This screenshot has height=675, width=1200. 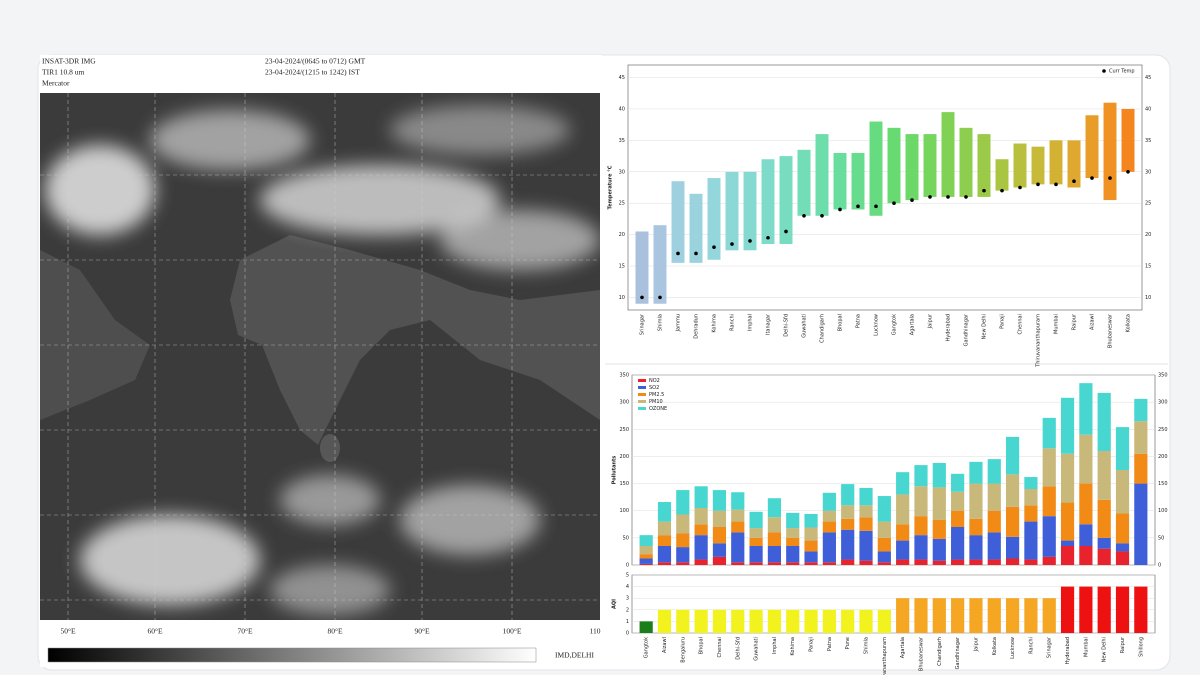 I want to click on x-tick-label: Delhi-Sfd, so click(x=787, y=325).